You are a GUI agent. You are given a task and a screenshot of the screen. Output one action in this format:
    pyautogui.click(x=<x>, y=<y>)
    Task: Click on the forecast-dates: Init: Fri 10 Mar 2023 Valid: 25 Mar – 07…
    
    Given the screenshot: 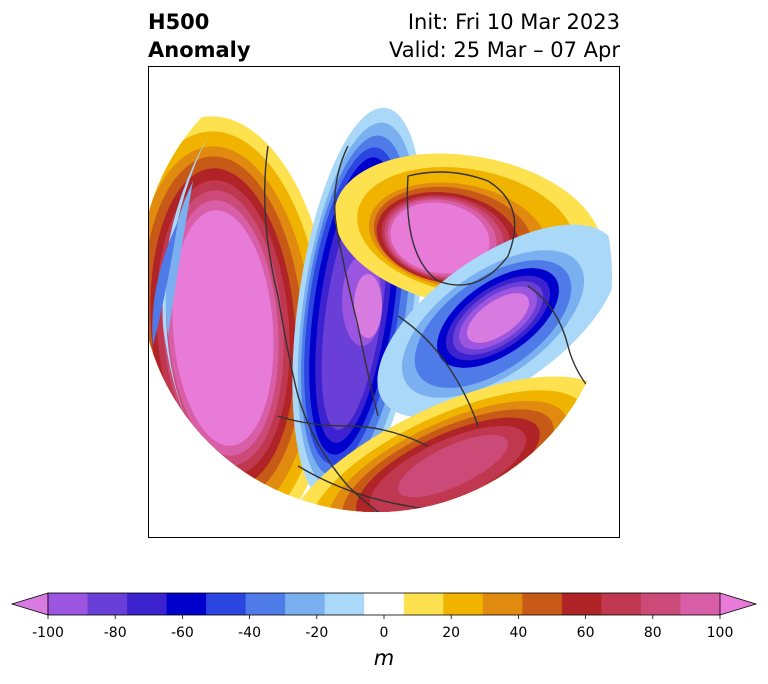 What is the action you would take?
    pyautogui.click(x=504, y=36)
    